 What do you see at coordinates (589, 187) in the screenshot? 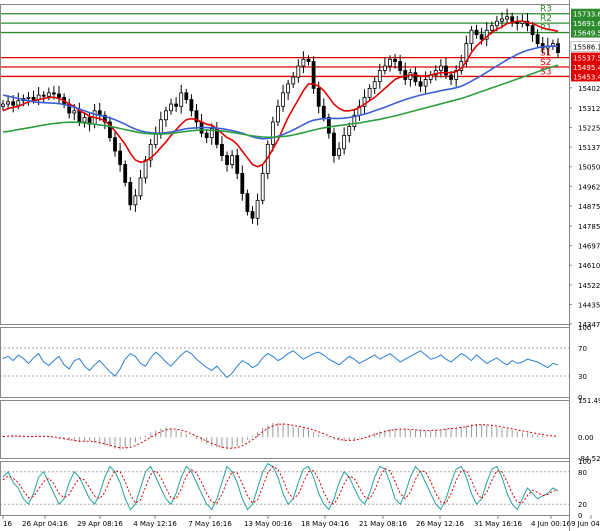
I see `price-tick-label: 14962.5` at bounding box center [589, 187].